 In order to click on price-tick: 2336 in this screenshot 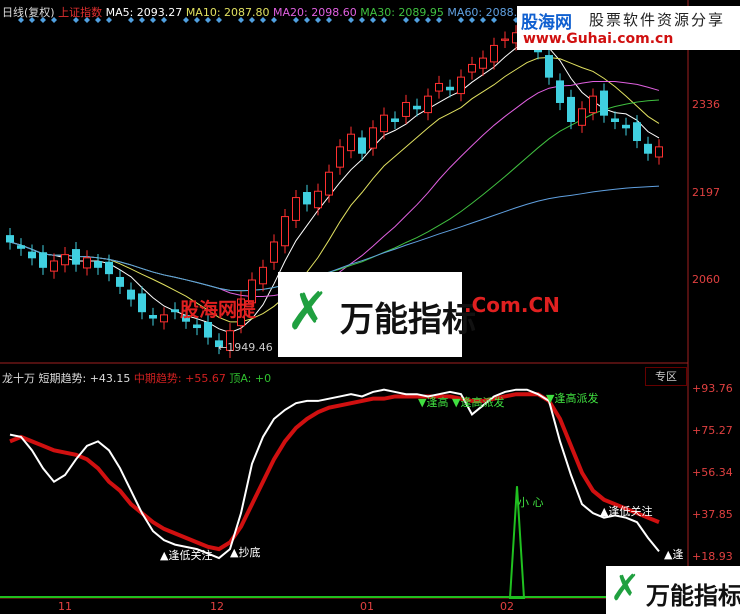, I will do `click(706, 104)`.